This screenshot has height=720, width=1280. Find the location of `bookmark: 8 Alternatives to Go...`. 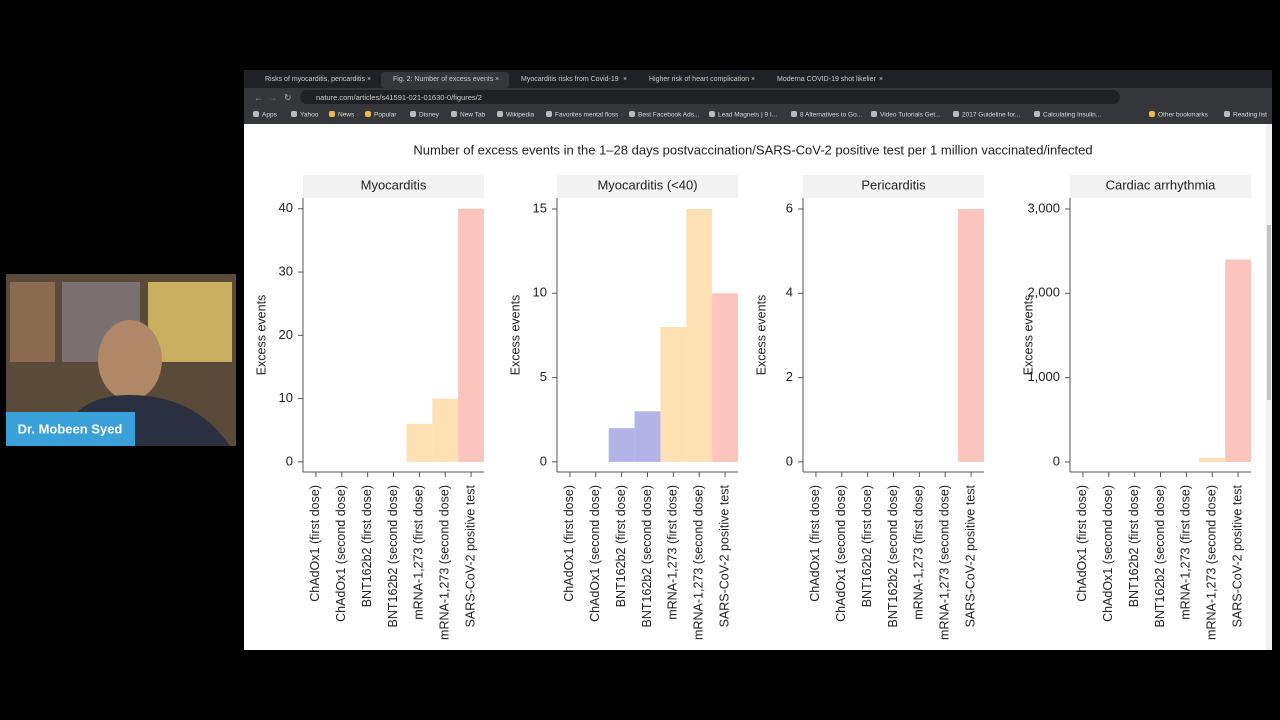

bookmark: 8 Alternatives to Go... is located at coordinates (831, 115).